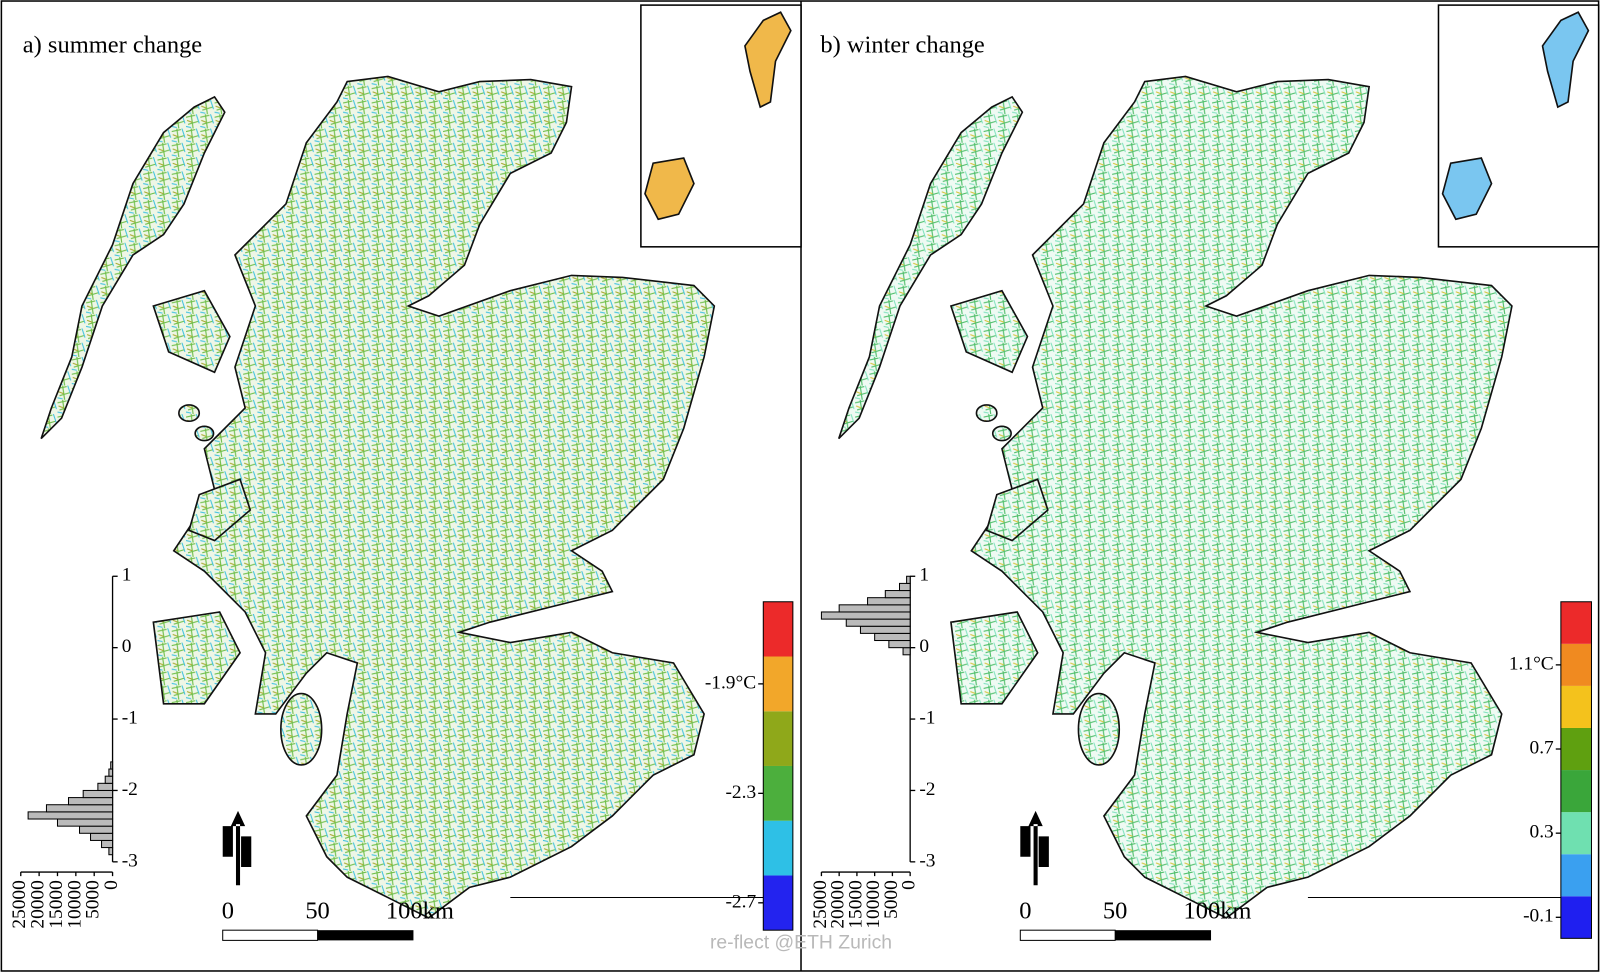 The image size is (1600, 972). Describe the element at coordinates (1531, 663) in the screenshot. I see `legend-label: 1.1°C` at that location.